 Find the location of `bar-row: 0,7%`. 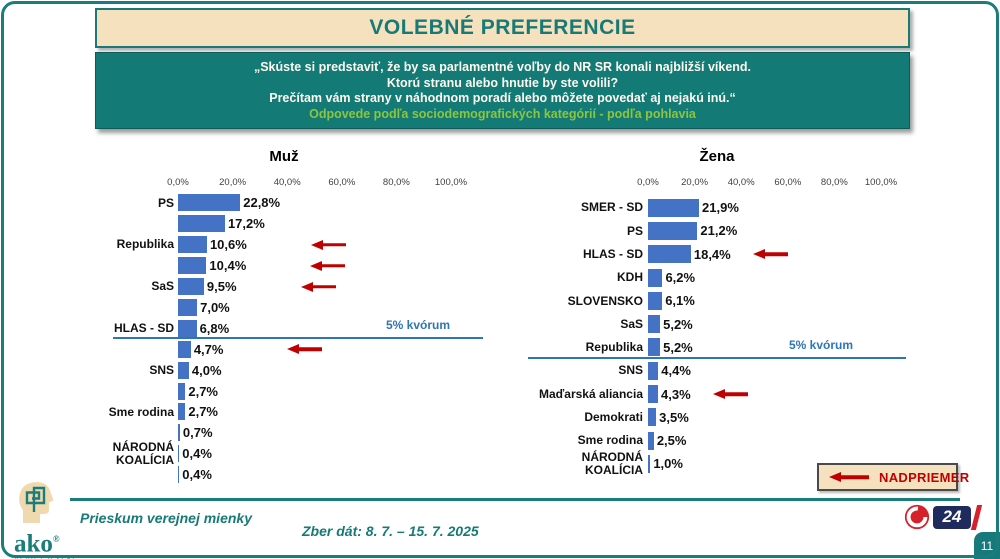

bar-row: 0,7% is located at coordinates (299, 432).